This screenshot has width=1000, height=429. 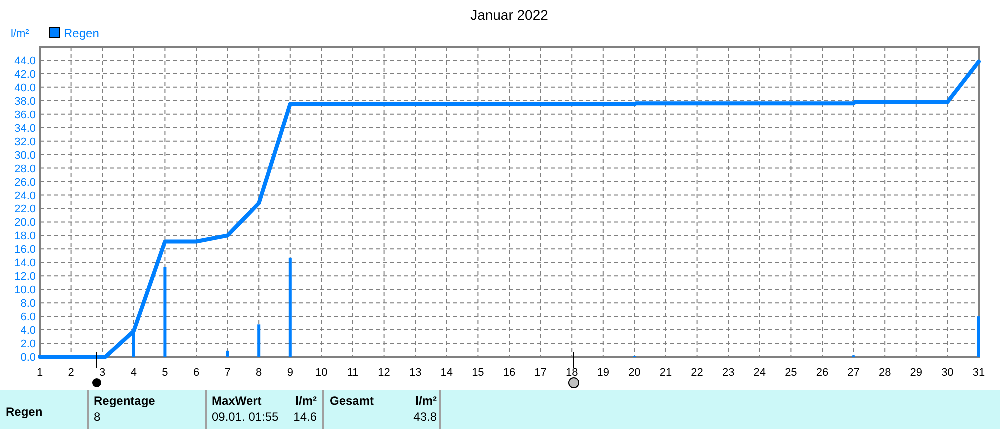 I want to click on x-tick-label: 9, so click(x=290, y=373).